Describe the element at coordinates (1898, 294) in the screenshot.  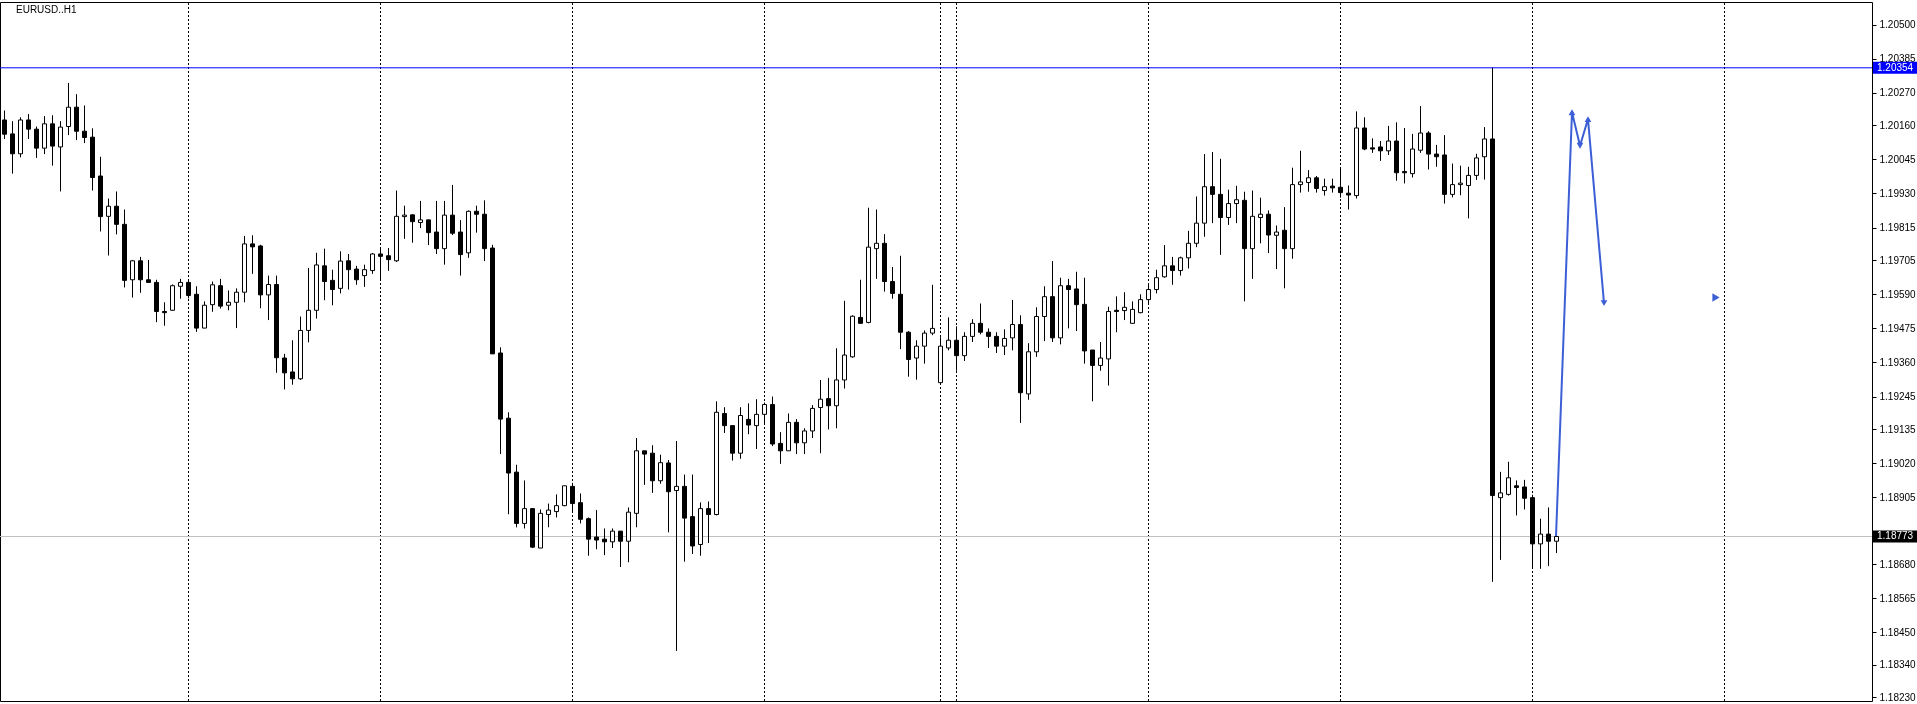
I see `y-tick-label: 1.19590` at that location.